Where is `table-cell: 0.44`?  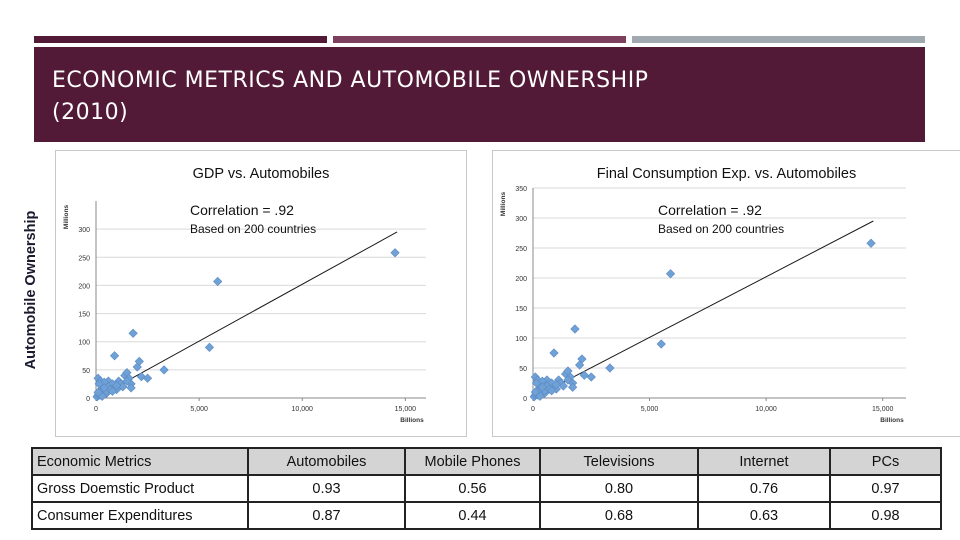 table-cell: 0.44 is located at coordinates (472, 515).